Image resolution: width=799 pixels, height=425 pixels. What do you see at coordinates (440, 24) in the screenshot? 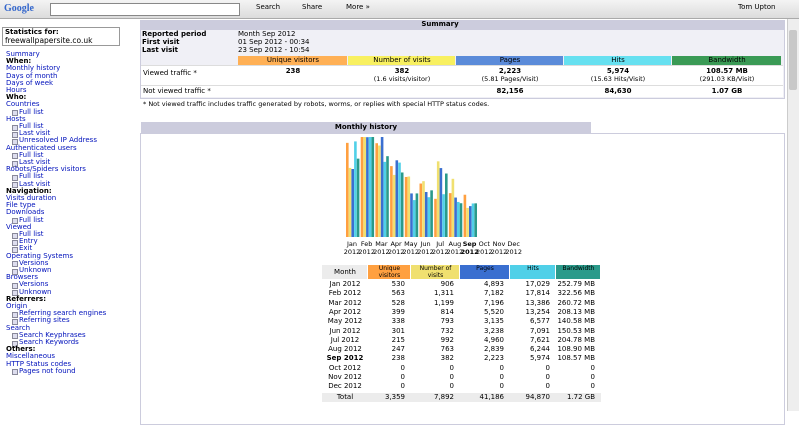
I see `section-title: Summary` at bounding box center [440, 24].